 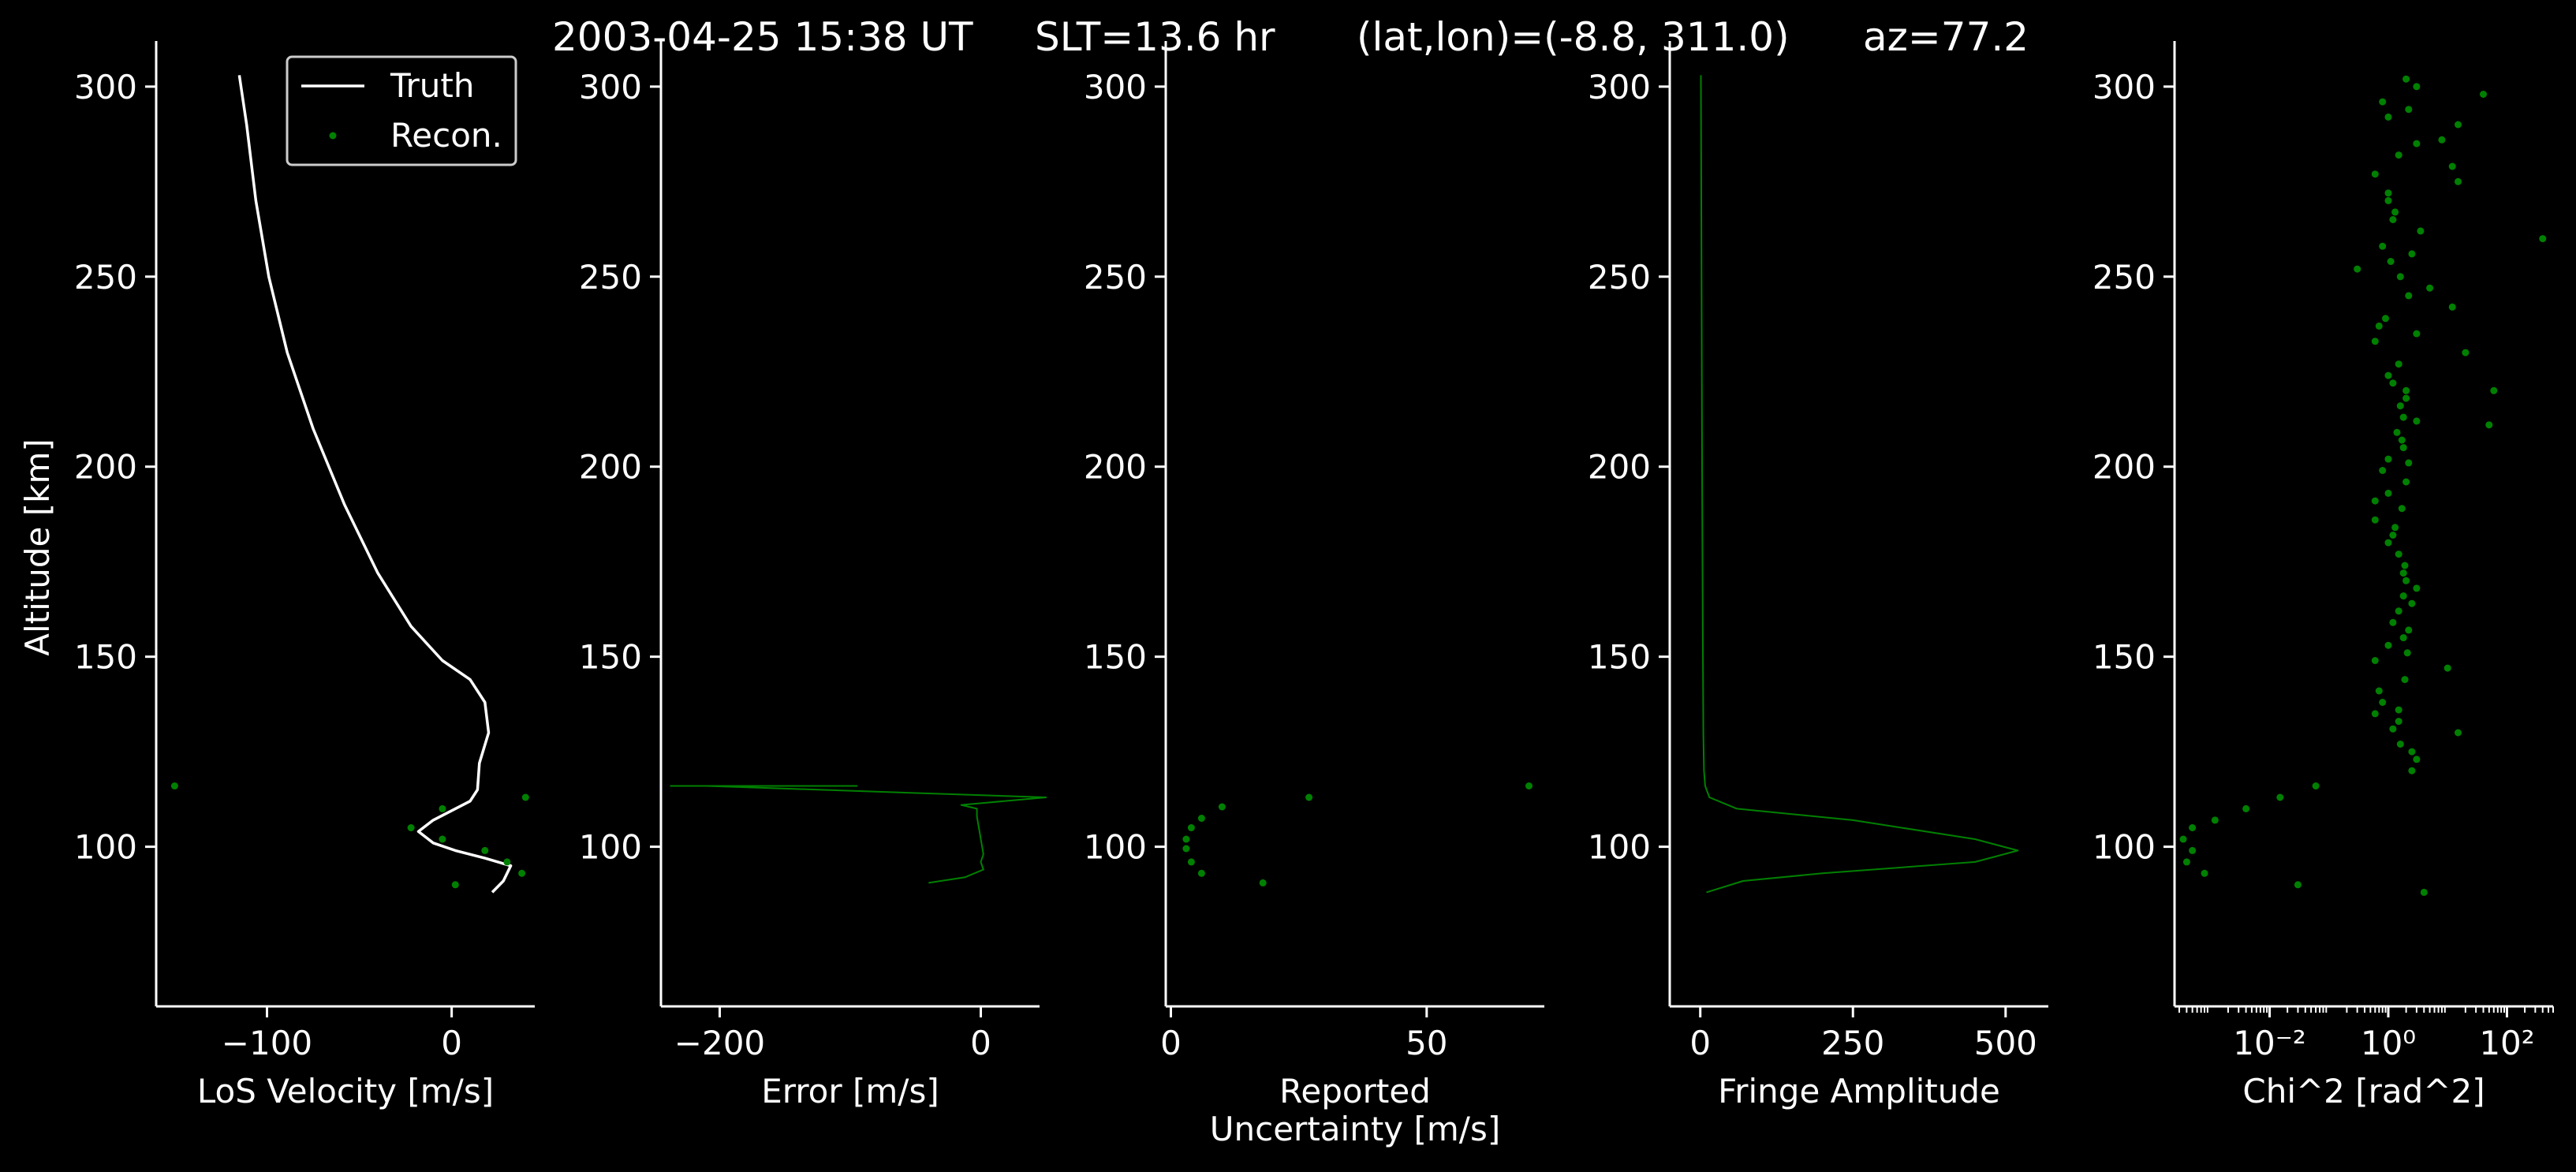 What do you see at coordinates (1573, 37) in the screenshot?
I see `suptitle-latlon: (lat,lon)=(-8.8, 311.0)` at bounding box center [1573, 37].